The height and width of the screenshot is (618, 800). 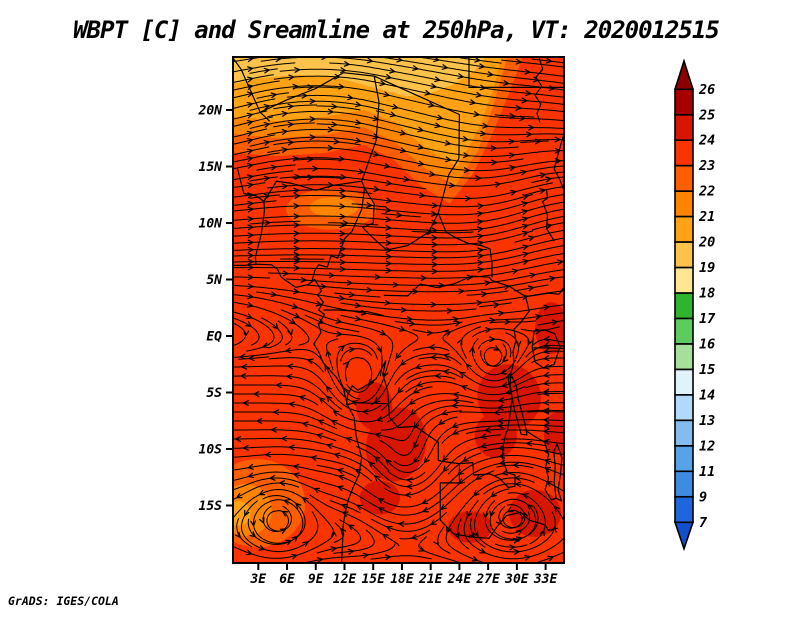 I want to click on lon-tick-label: 15E, so click(x=373, y=579).